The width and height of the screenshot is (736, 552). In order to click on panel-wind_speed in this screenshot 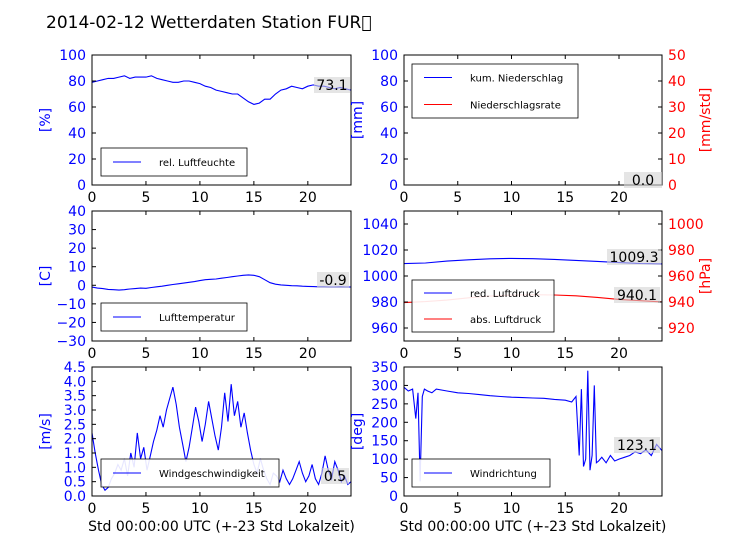, I will do `click(221, 431)`.